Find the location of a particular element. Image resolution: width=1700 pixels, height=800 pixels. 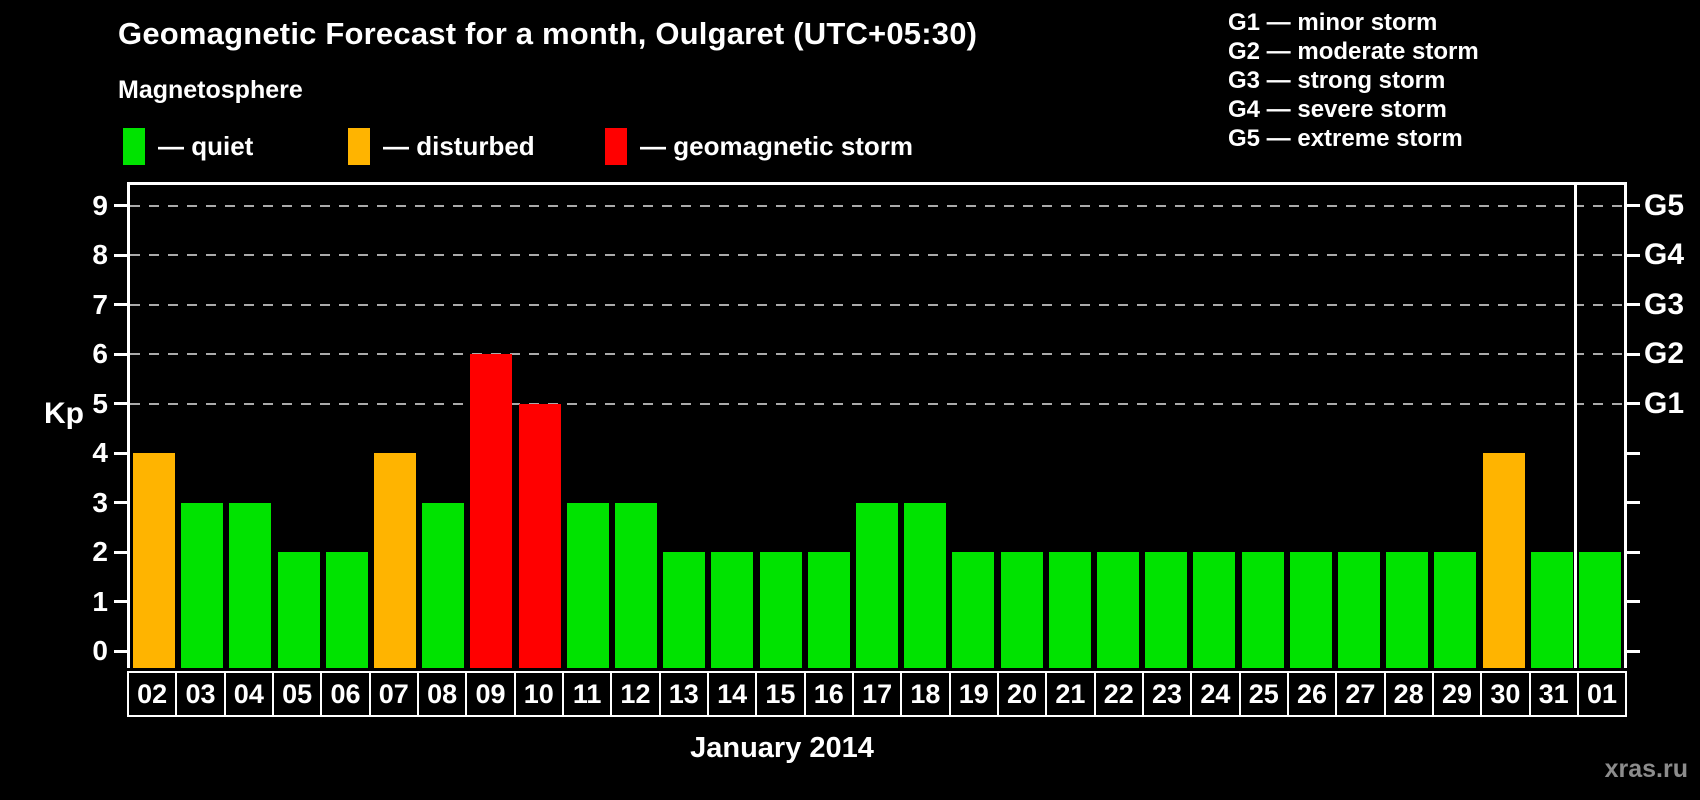

month-separator is located at coordinates (1576, 426).